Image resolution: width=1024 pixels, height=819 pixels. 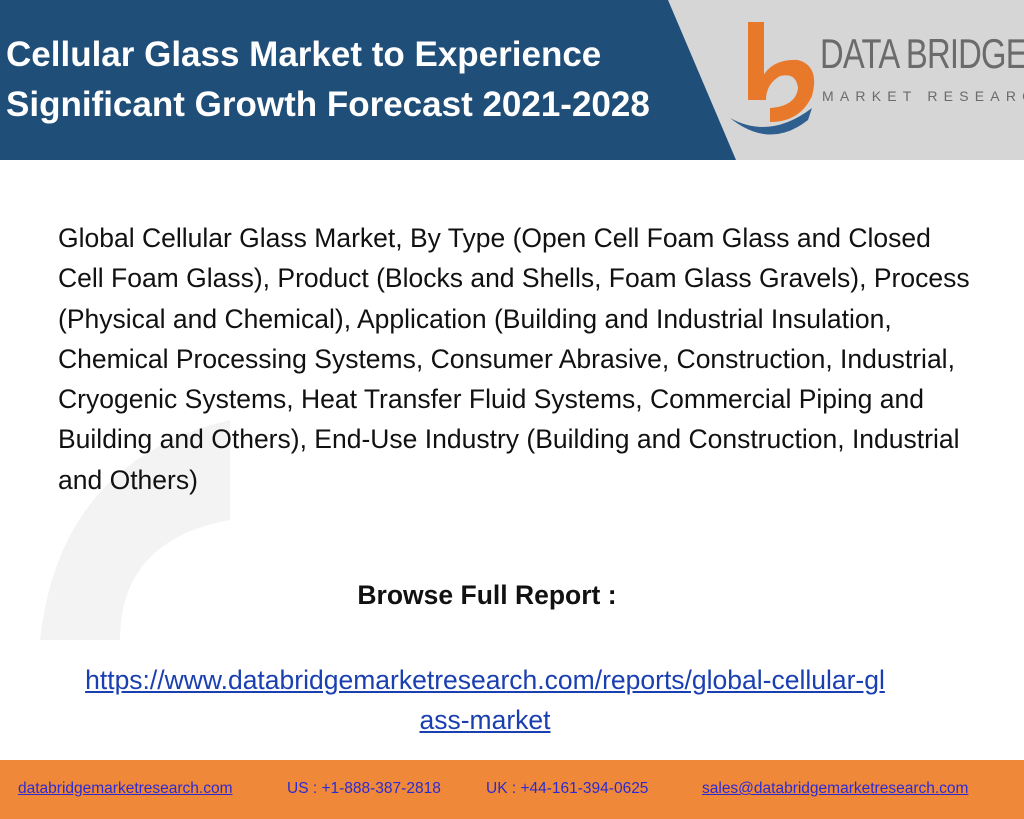 I want to click on website-link: databridgemarketresearch.com, so click(x=125, y=788).